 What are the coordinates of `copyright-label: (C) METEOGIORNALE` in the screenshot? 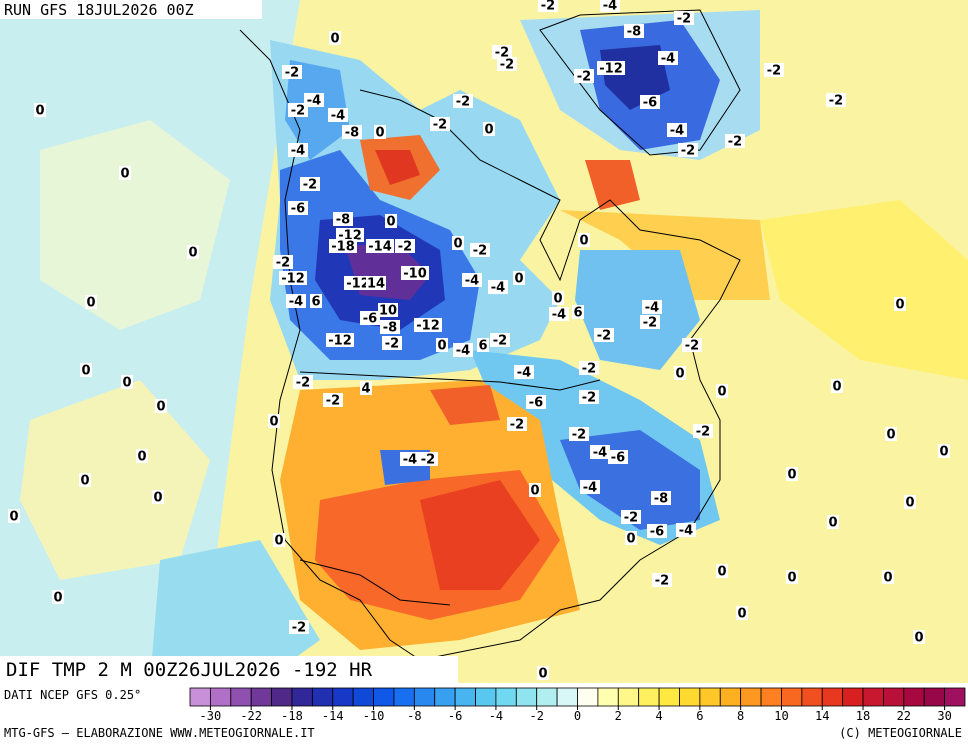 It's located at (900, 733).